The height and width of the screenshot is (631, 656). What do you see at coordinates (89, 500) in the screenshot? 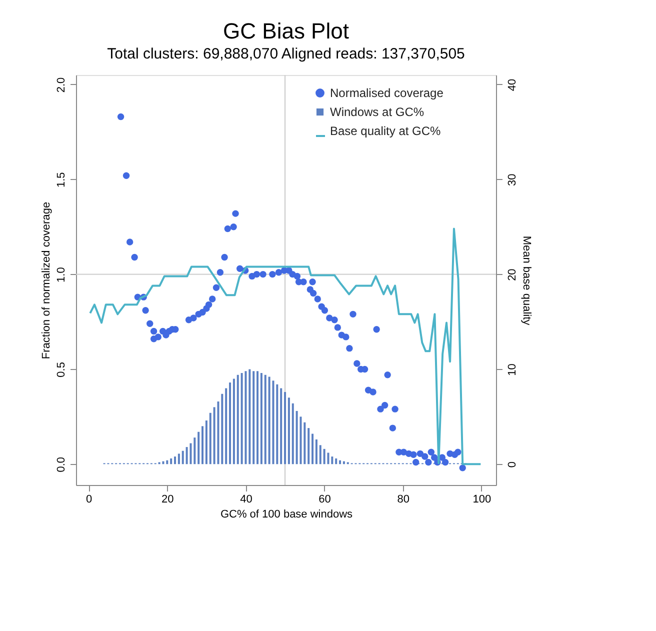
I see `x-tick-label: 0` at bounding box center [89, 500].